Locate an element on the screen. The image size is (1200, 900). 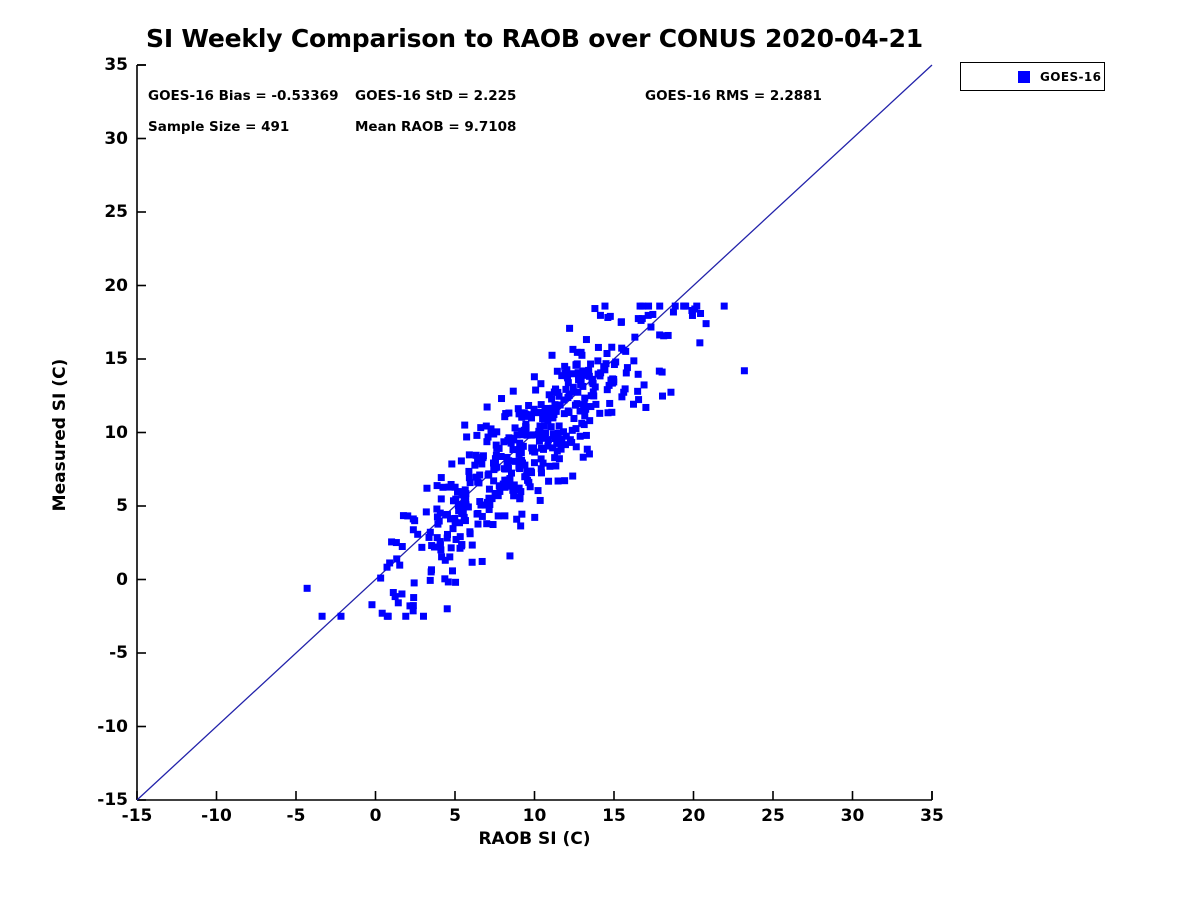
y-tick-label: 5 is located at coordinates (122, 506).